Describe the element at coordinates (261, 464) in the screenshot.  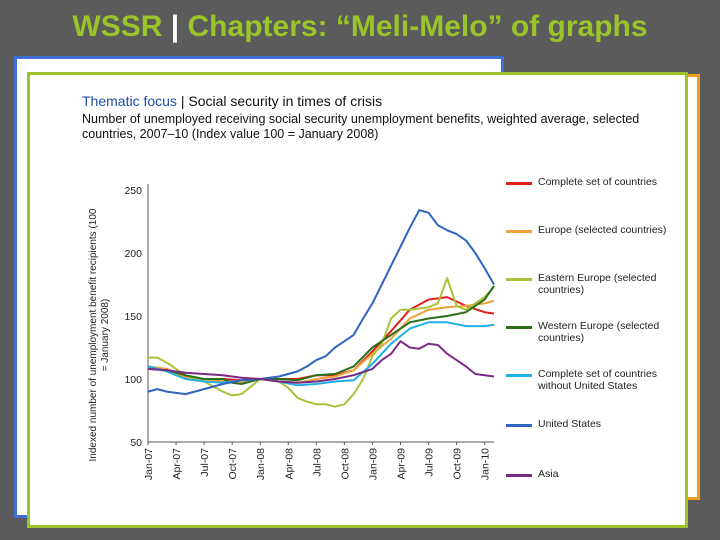
I see `x-tick-label: Jan-08` at that location.